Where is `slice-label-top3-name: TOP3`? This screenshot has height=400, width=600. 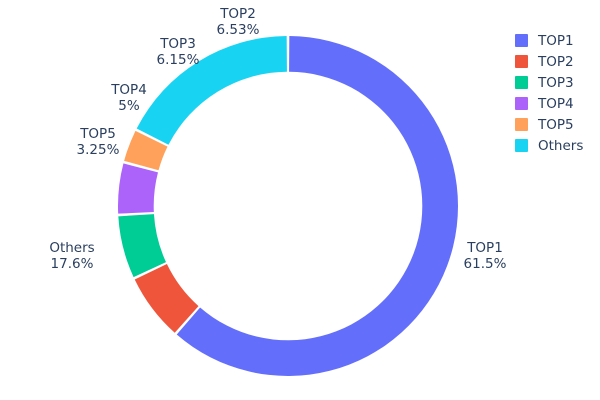
slice-label-top3-name: TOP3 is located at coordinates (178, 44).